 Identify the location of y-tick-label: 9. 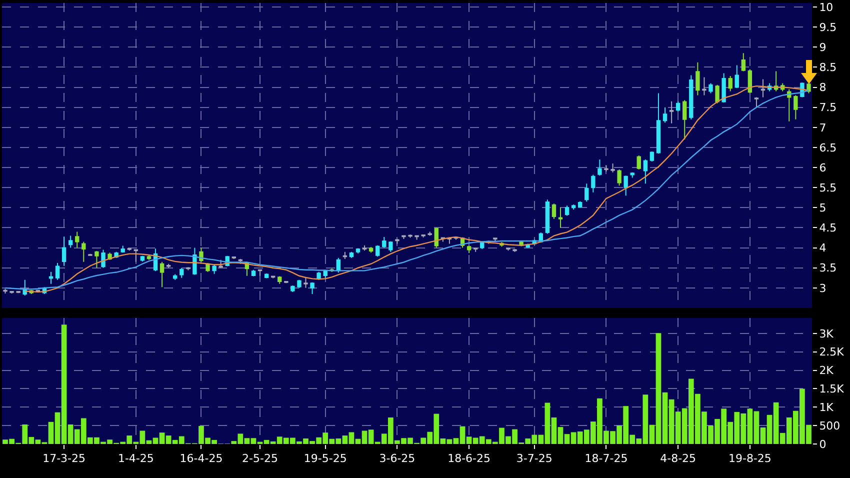
(822, 47).